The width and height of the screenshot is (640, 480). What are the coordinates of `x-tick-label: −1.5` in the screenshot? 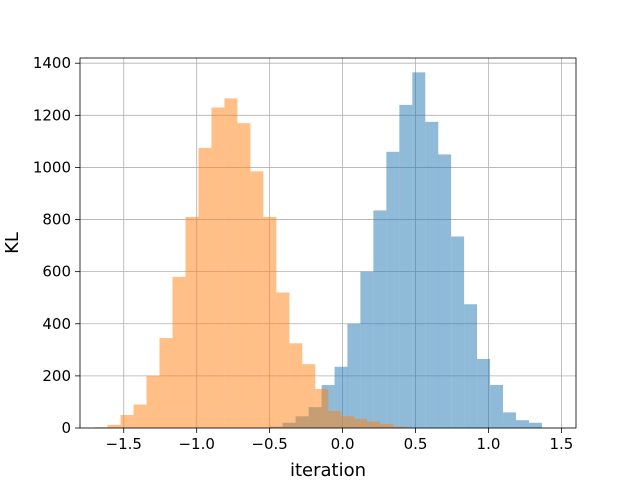 It's located at (124, 444).